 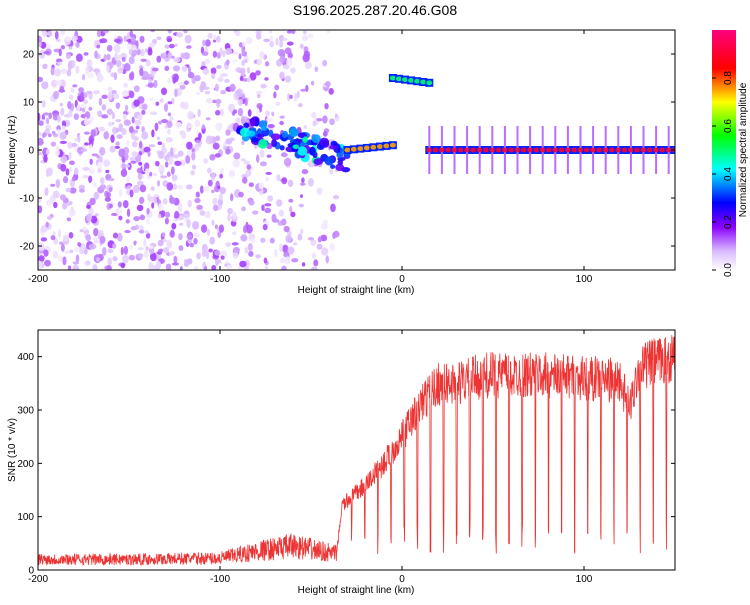 What do you see at coordinates (724, 150) in the screenshot?
I see `colorbar-gradient` at bounding box center [724, 150].